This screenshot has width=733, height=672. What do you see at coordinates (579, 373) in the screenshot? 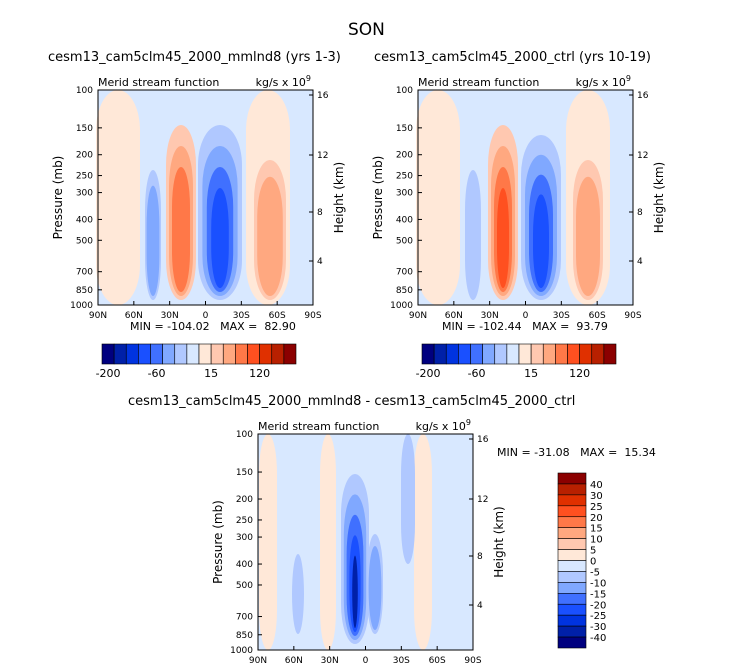
I see `colorbar-label: 120` at bounding box center [579, 373].